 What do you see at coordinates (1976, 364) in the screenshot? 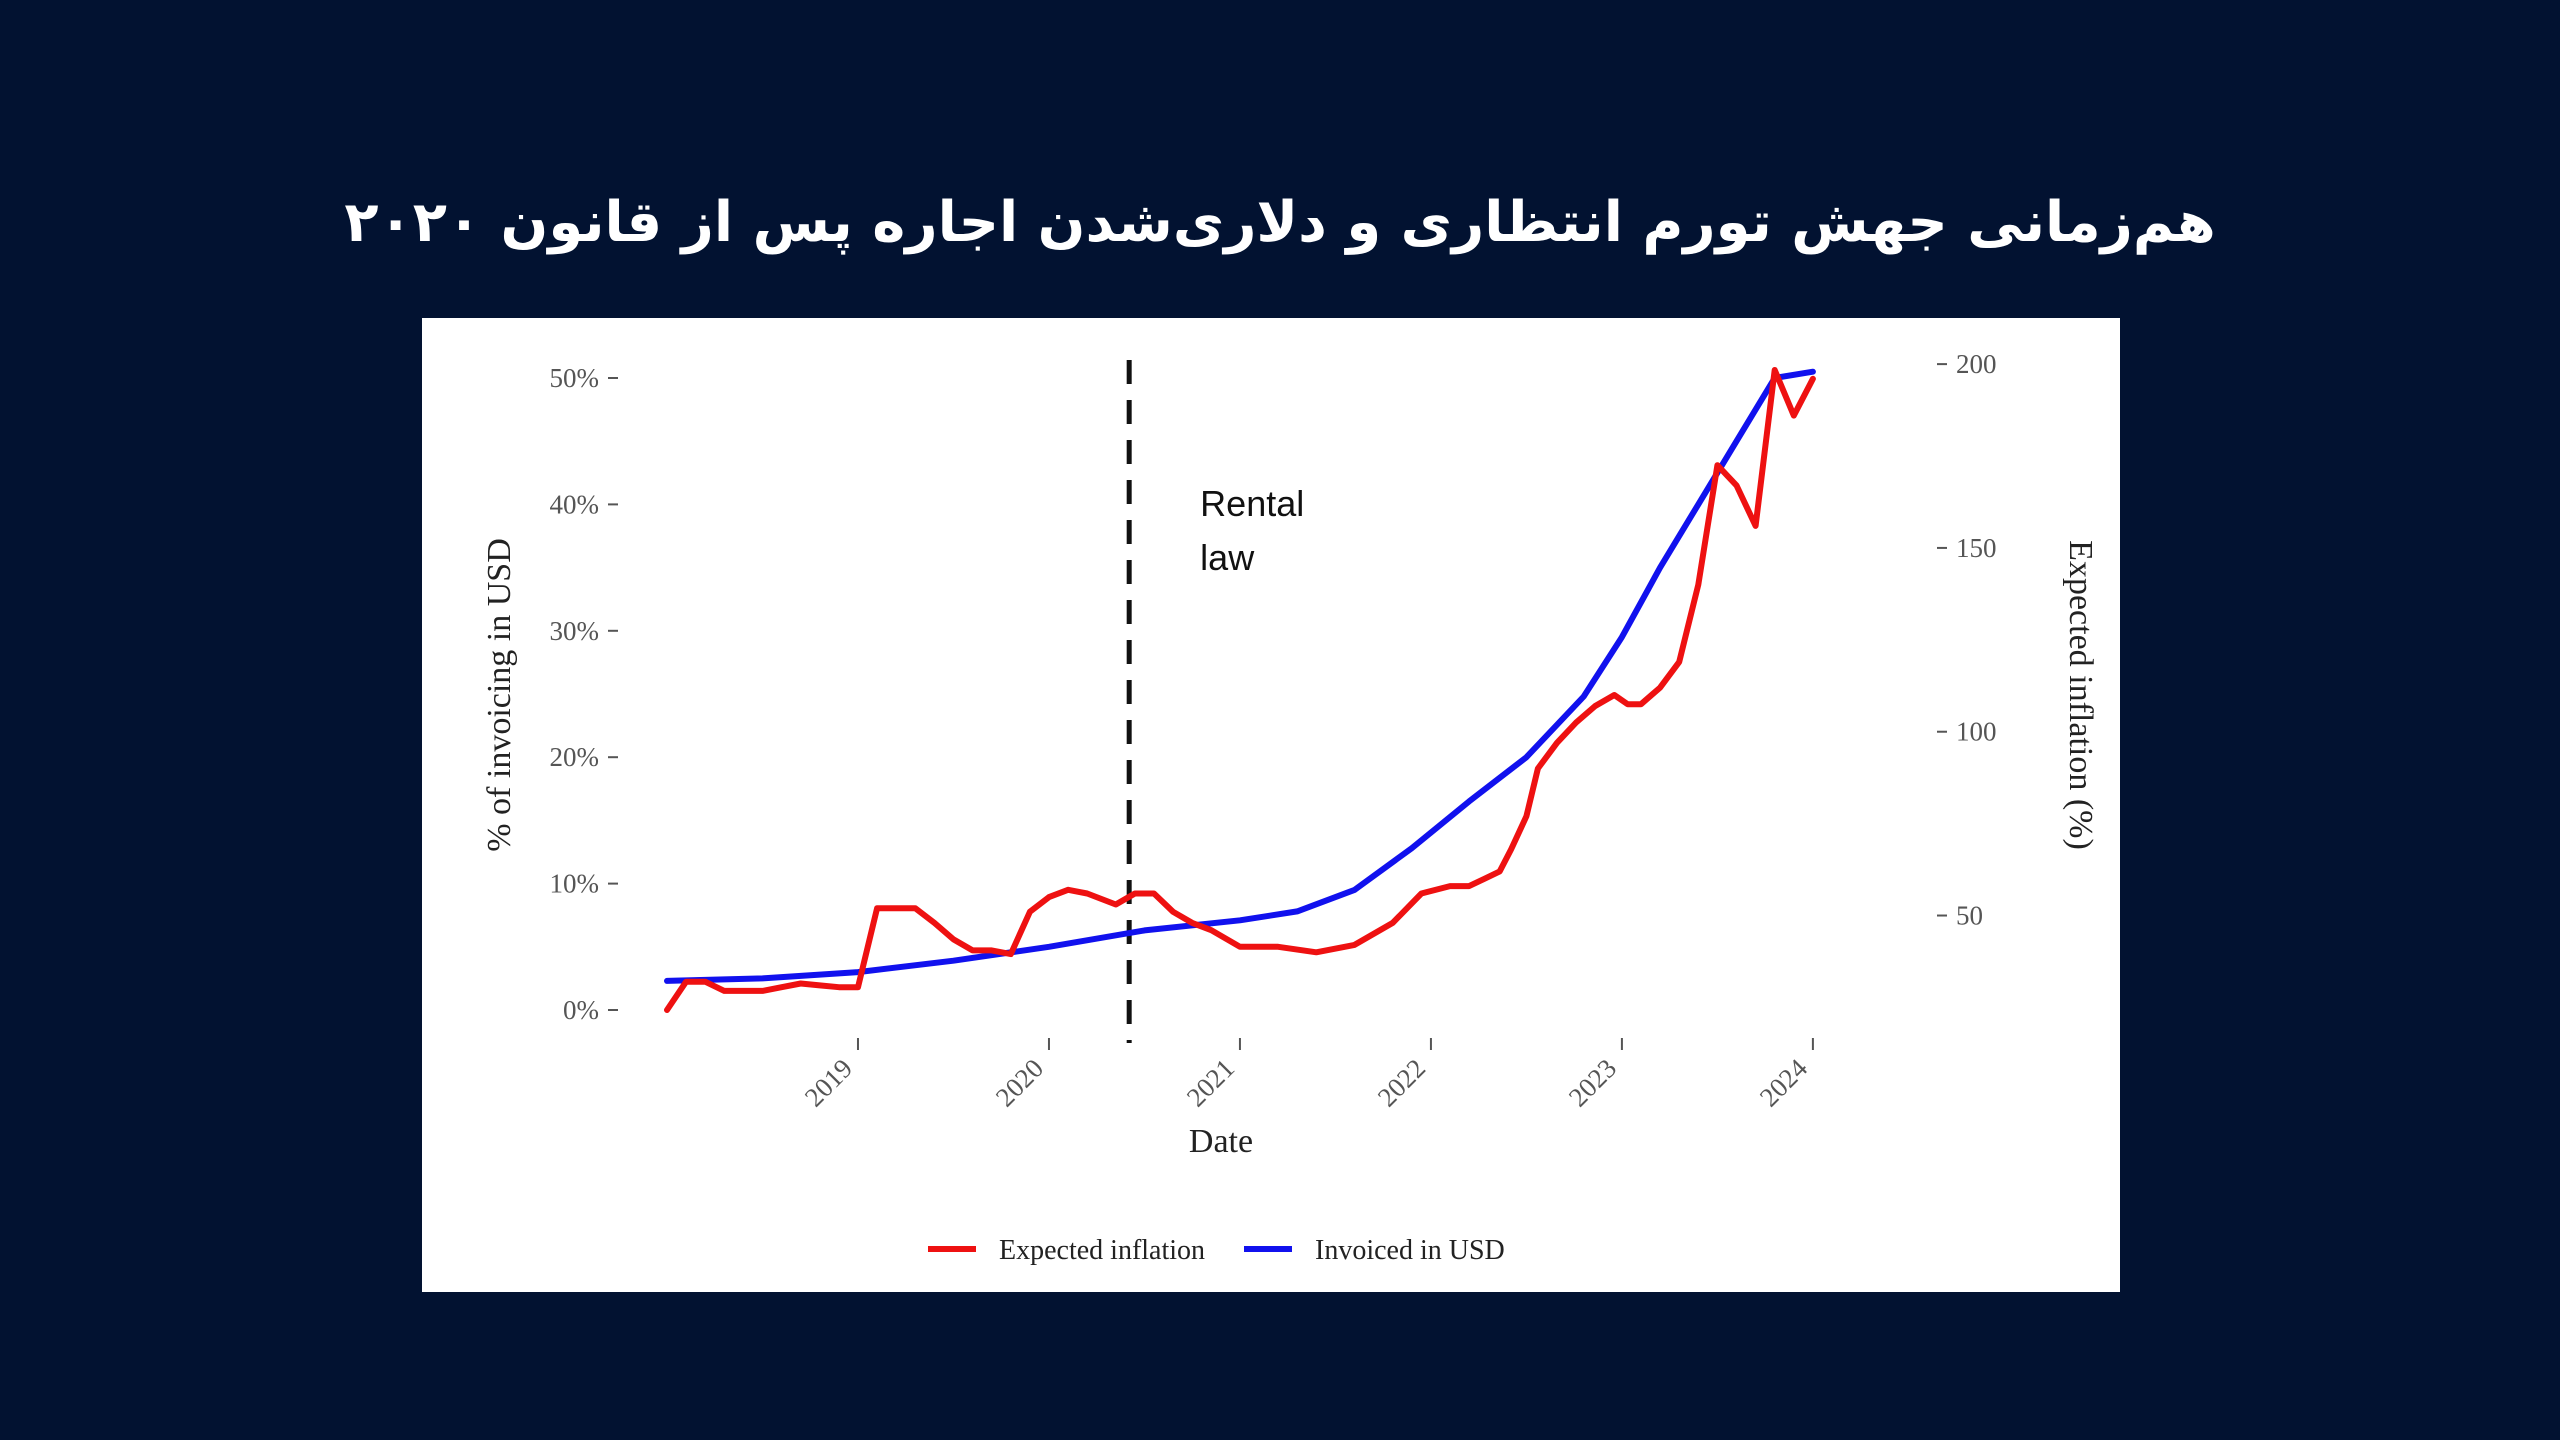
I see `right-tick-label: 200` at bounding box center [1976, 364].